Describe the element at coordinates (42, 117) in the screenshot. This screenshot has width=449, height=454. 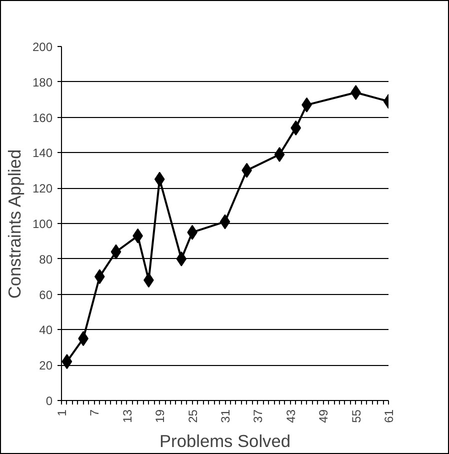
I see `y-tick-label: 160` at that location.